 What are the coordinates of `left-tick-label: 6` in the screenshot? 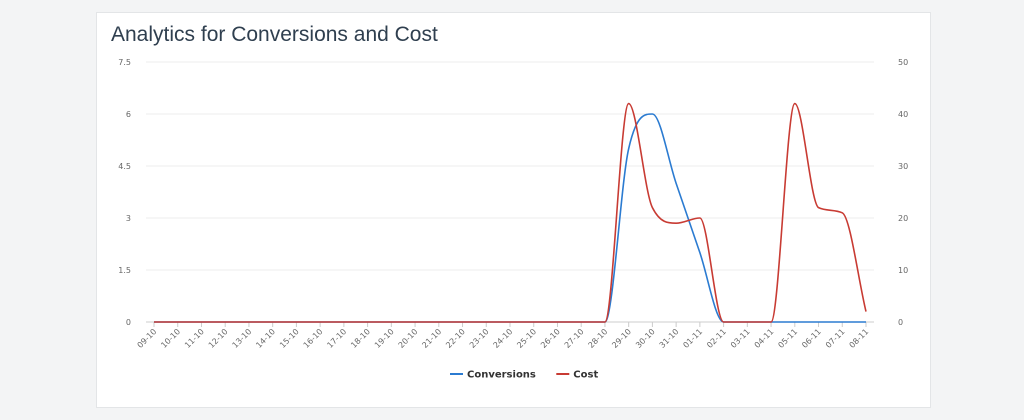 It's located at (128, 114).